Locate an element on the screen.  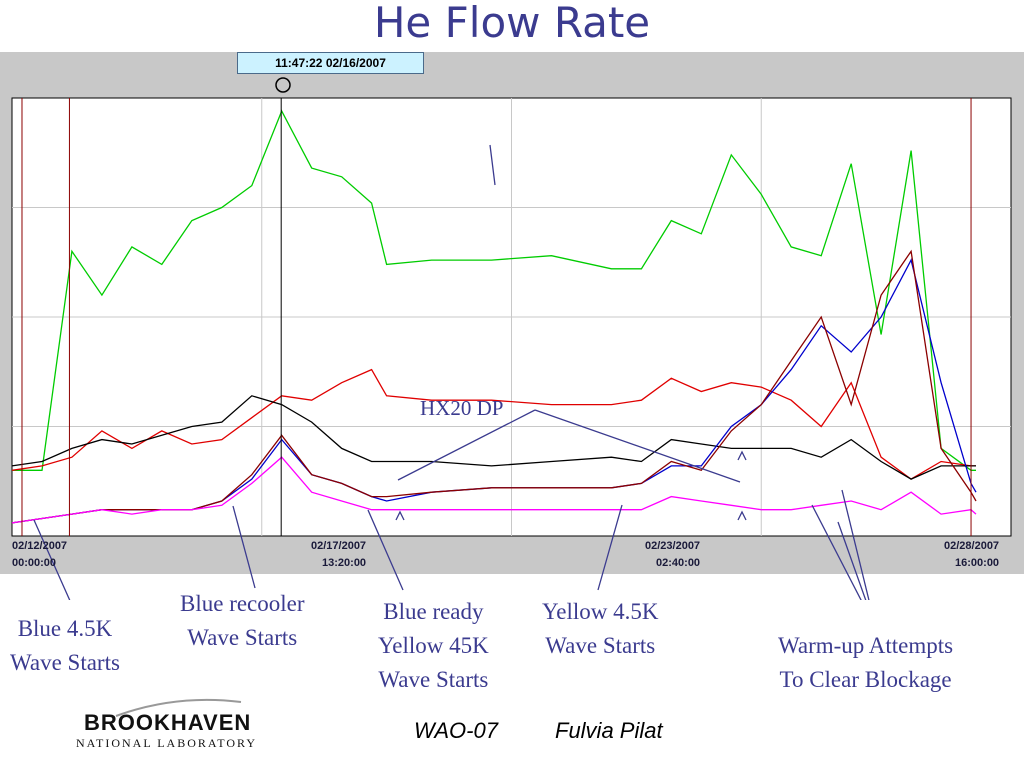
logo-swoosh-icon is located at coordinates (178, 707).